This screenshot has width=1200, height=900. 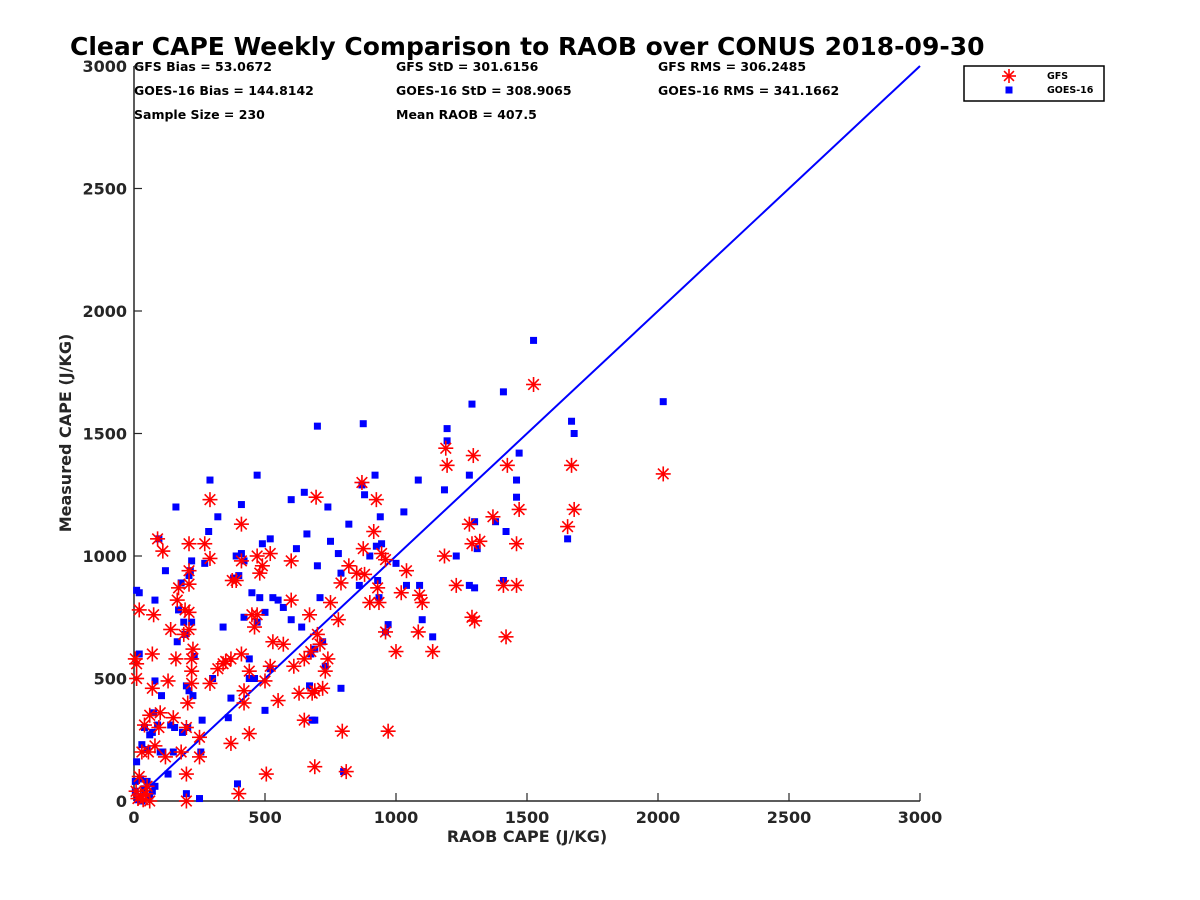 I want to click on x-tick-label: 500, so click(x=264, y=817).